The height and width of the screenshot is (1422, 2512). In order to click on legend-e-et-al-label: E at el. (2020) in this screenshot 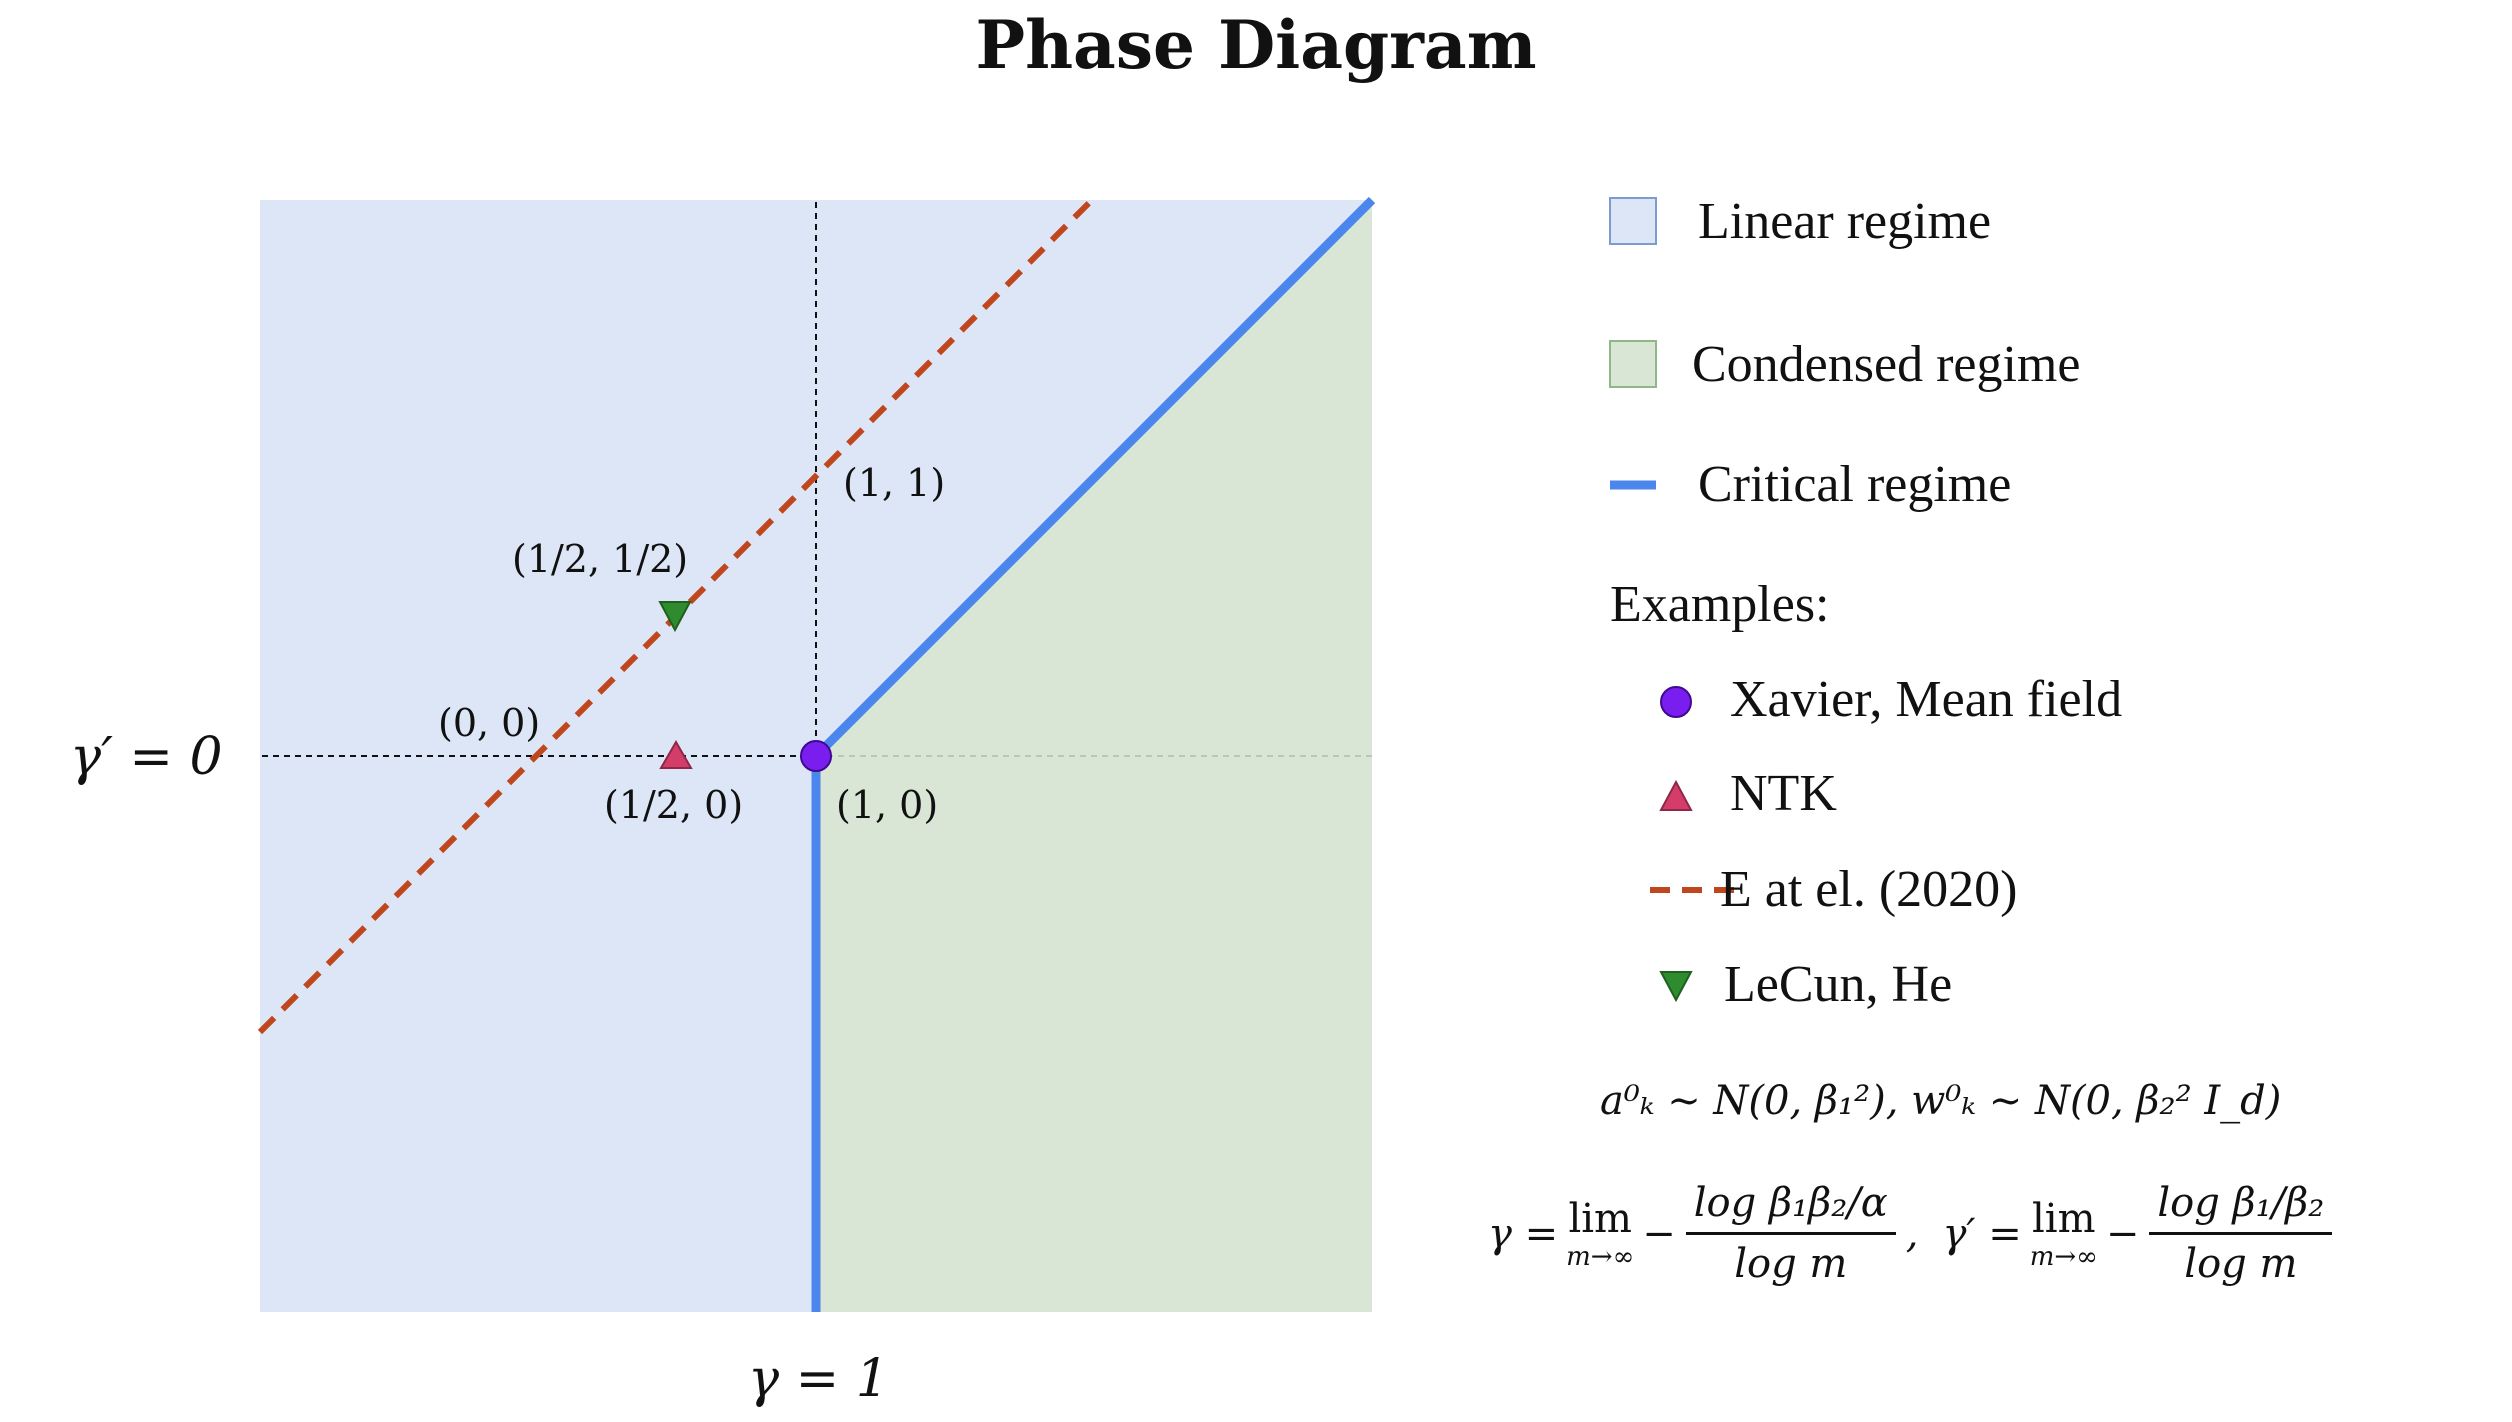, I will do `click(1869, 889)`.